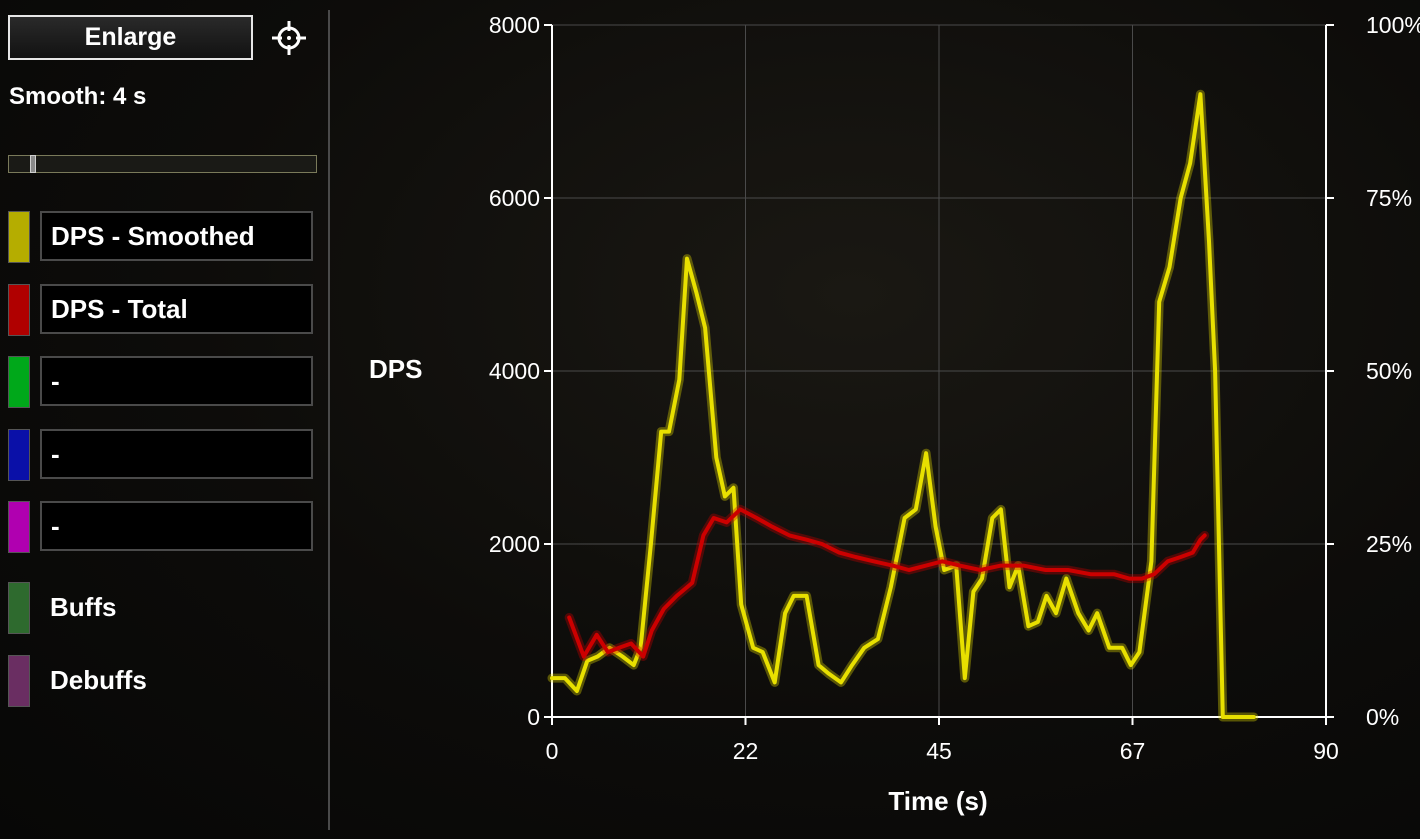 This screenshot has width=1420, height=839. What do you see at coordinates (937, 801) in the screenshot?
I see `x-axis-label: Time (s)` at bounding box center [937, 801].